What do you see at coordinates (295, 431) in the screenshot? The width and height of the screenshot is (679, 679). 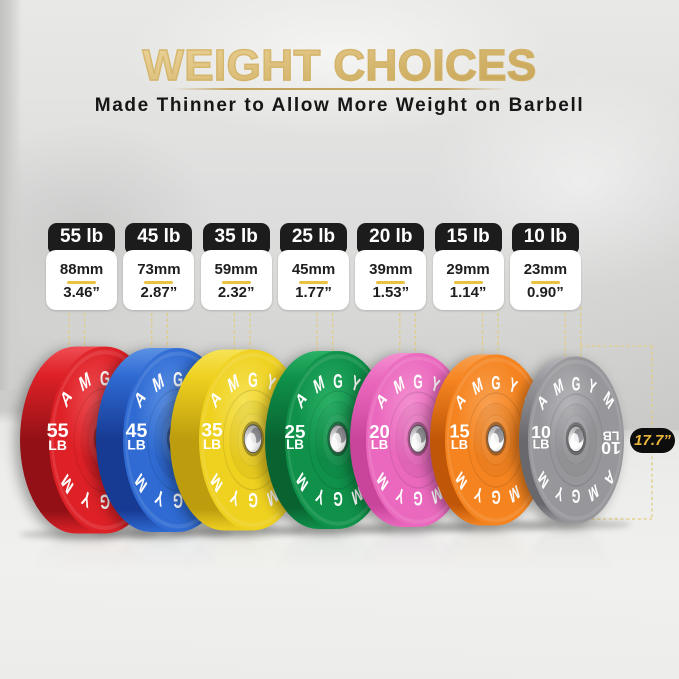 I see `svg-text: 25` at bounding box center [295, 431].